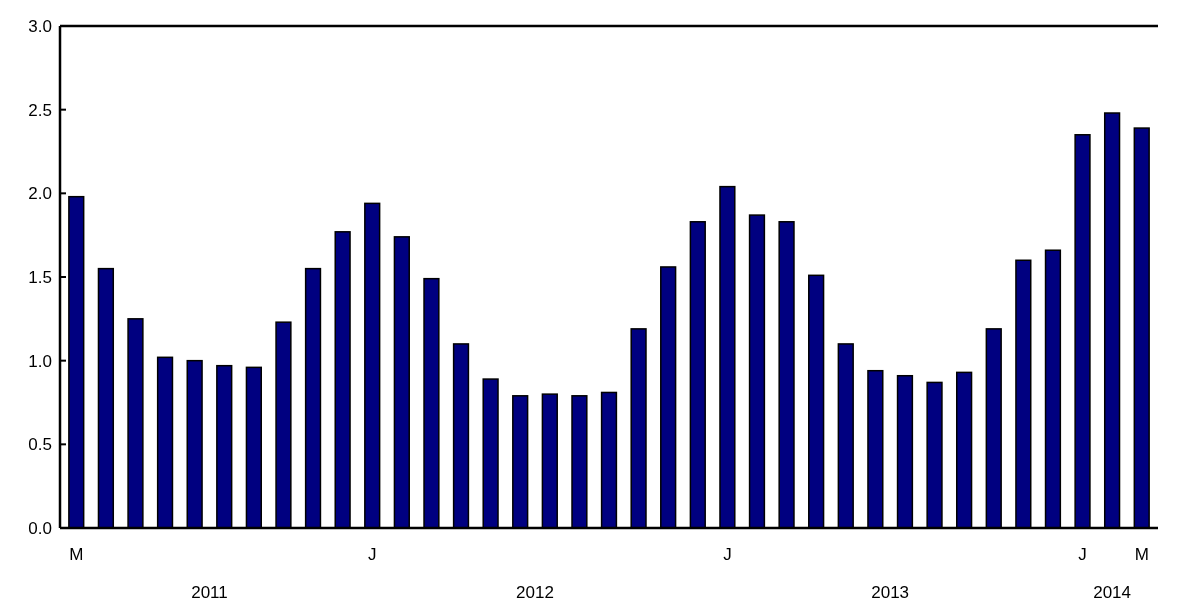  I want to click on text: 2011, so click(209, 592).